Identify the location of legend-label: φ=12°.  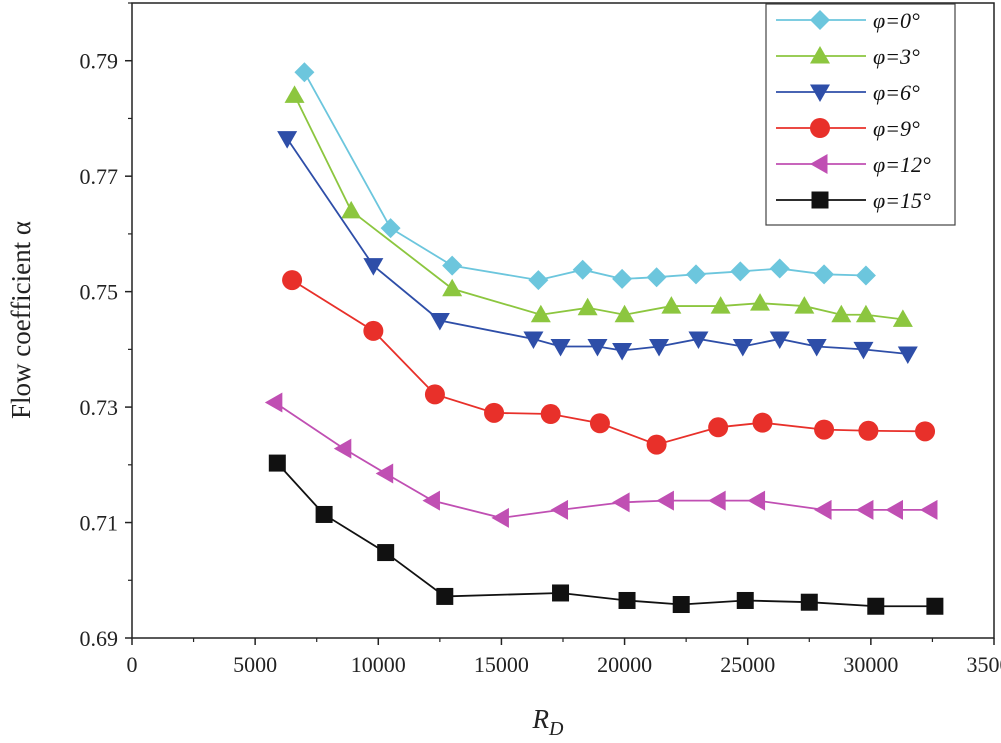
(902, 164).